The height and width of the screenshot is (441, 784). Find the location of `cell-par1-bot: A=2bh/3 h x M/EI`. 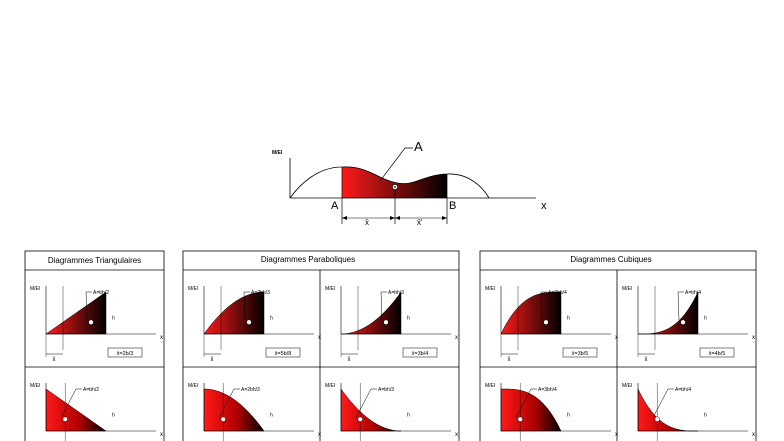

cell-par1-bot: A=2bh/3 h x M/EI is located at coordinates (254, 412).